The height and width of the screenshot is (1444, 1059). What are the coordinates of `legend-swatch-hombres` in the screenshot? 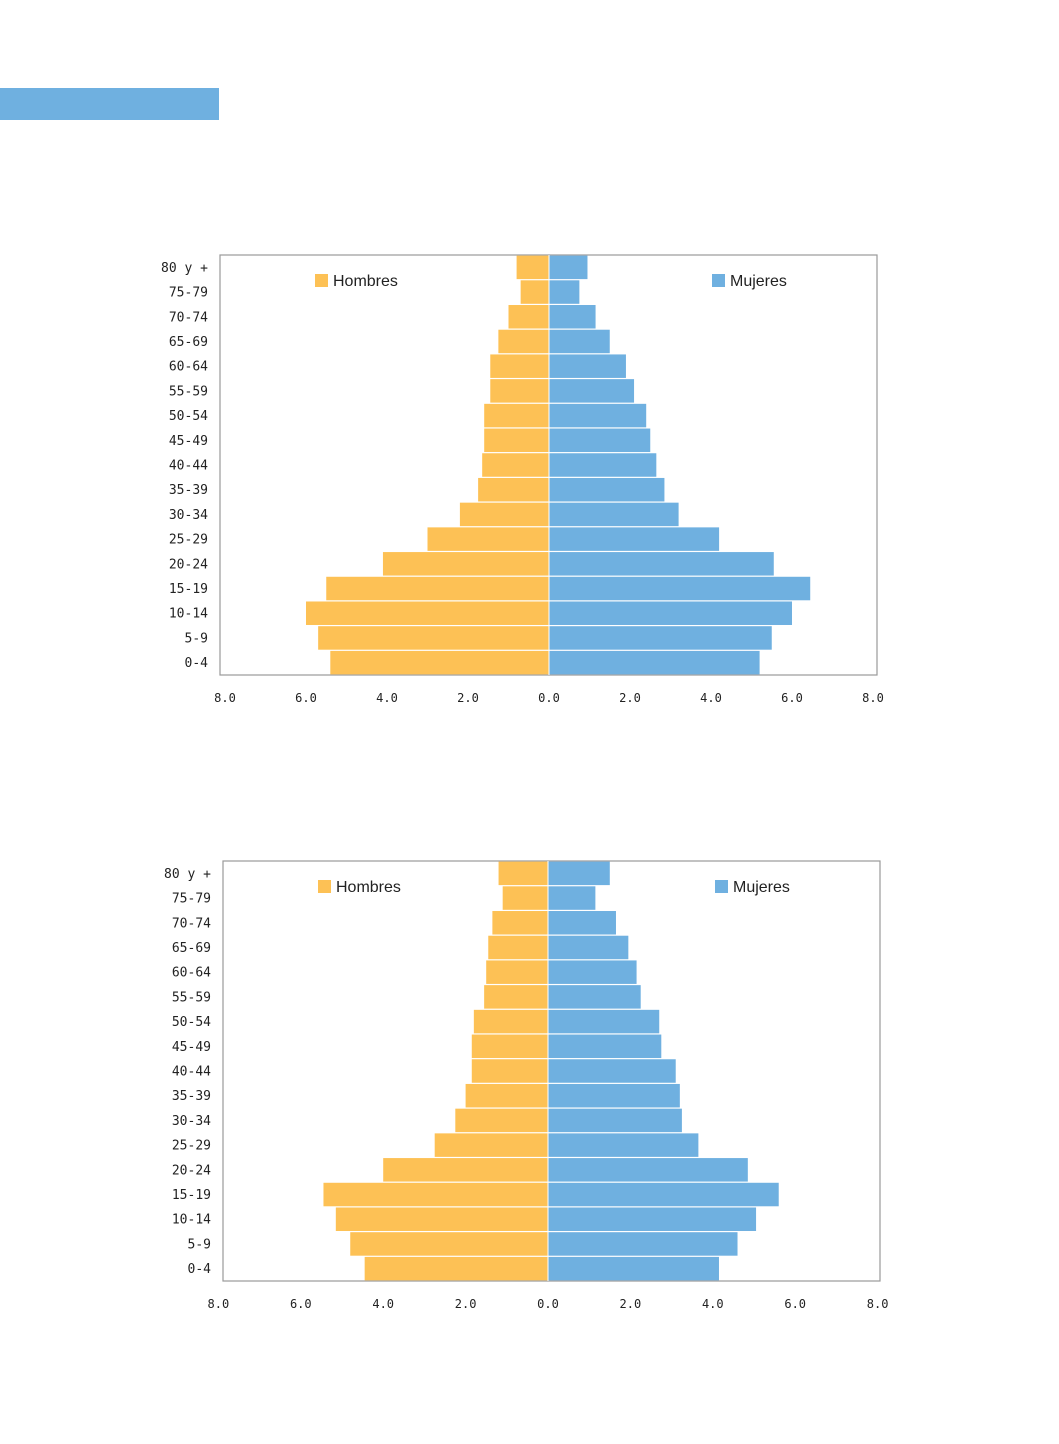 It's located at (321, 280).